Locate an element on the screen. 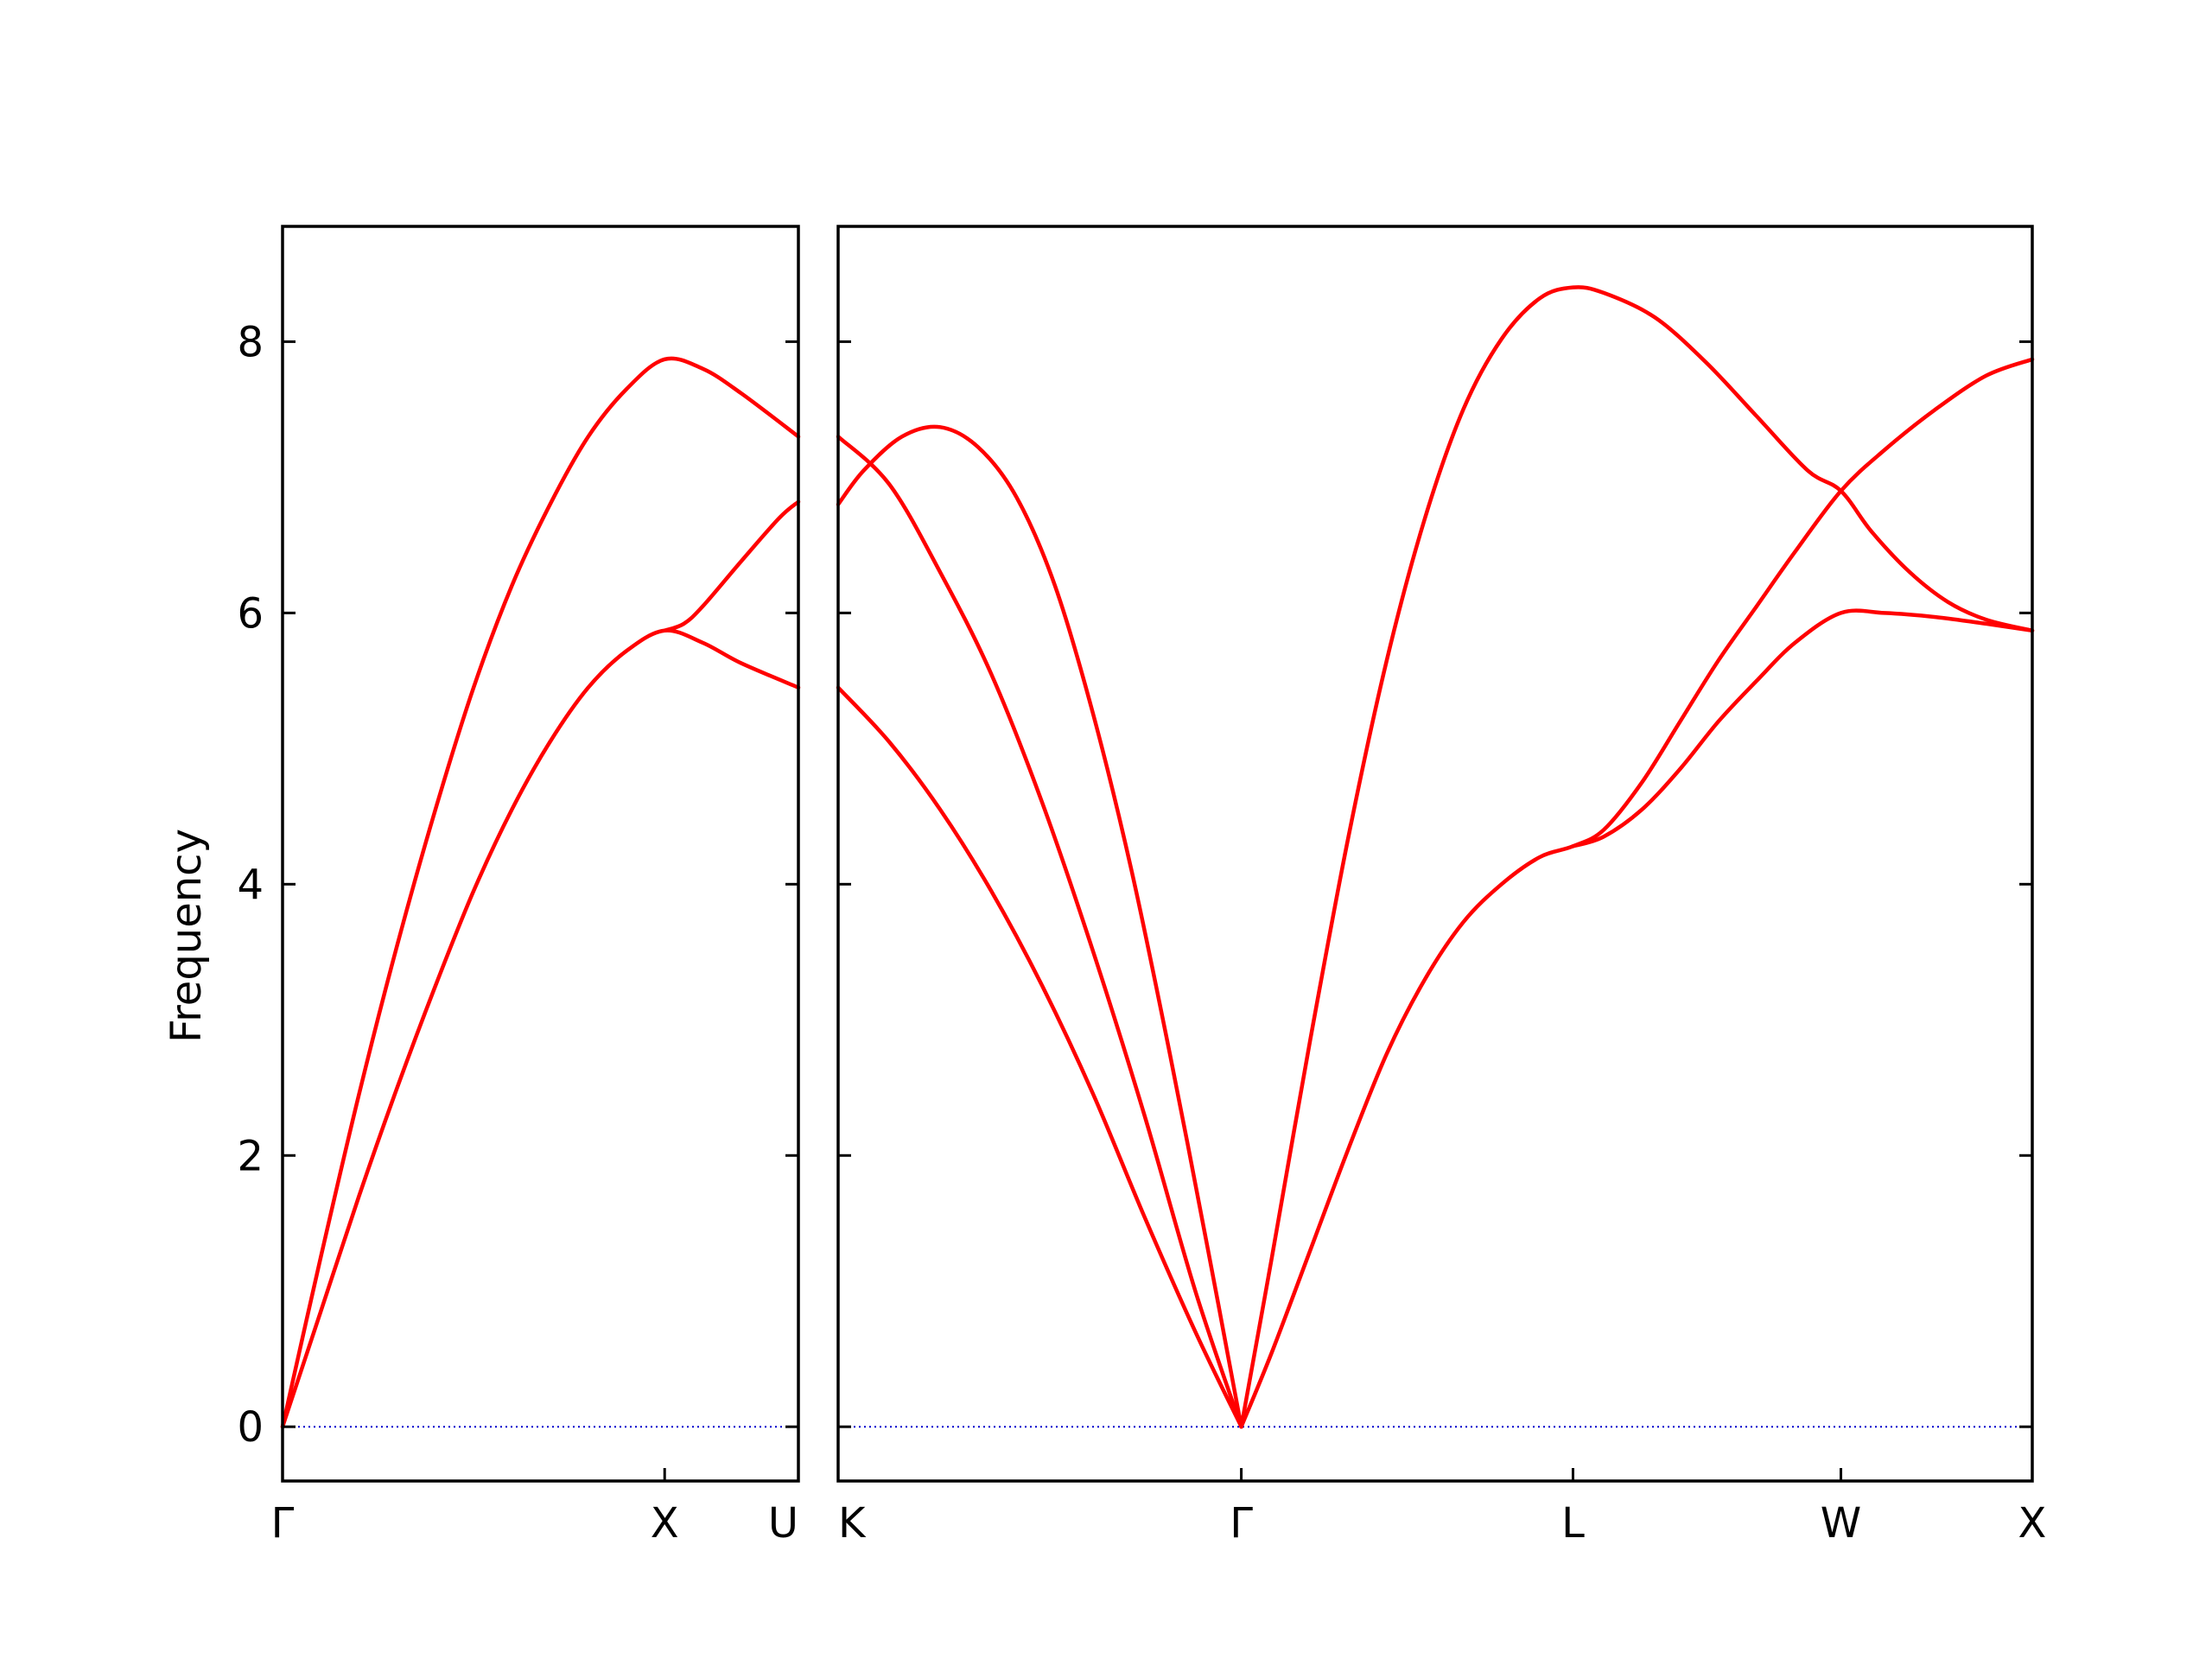  y-axis-label: Frequency is located at coordinates (186, 936).